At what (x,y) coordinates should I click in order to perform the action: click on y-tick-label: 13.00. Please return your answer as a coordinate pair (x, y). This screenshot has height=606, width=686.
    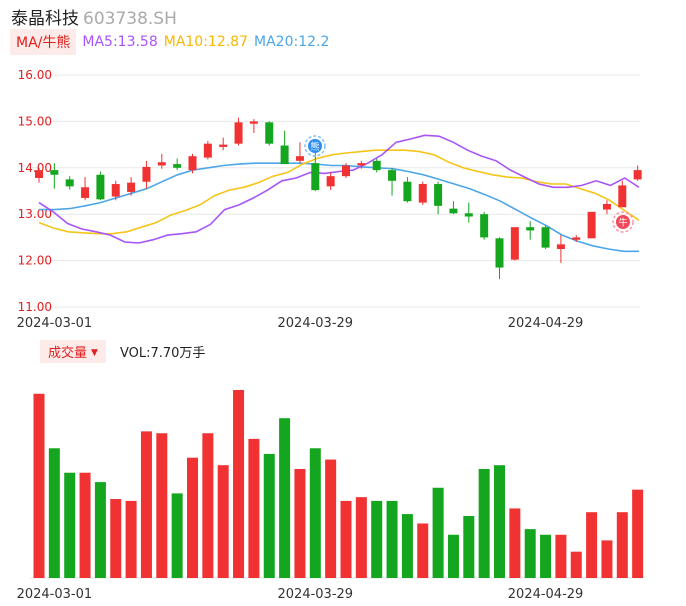
    Looking at the image, I should click on (35, 214).